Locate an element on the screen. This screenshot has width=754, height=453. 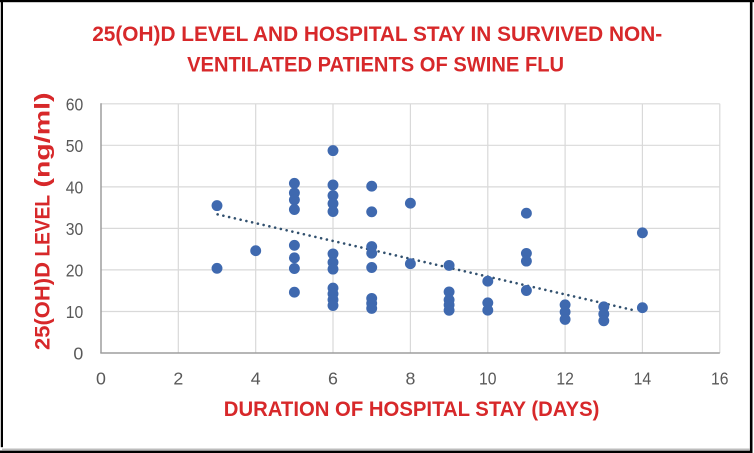
svg-text: 8 is located at coordinates (410, 379).